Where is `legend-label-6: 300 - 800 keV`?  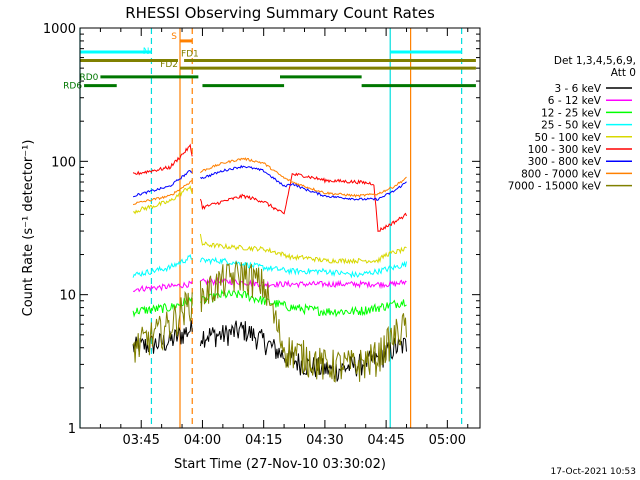 legend-label-6: 300 - 800 keV is located at coordinates (565, 162).